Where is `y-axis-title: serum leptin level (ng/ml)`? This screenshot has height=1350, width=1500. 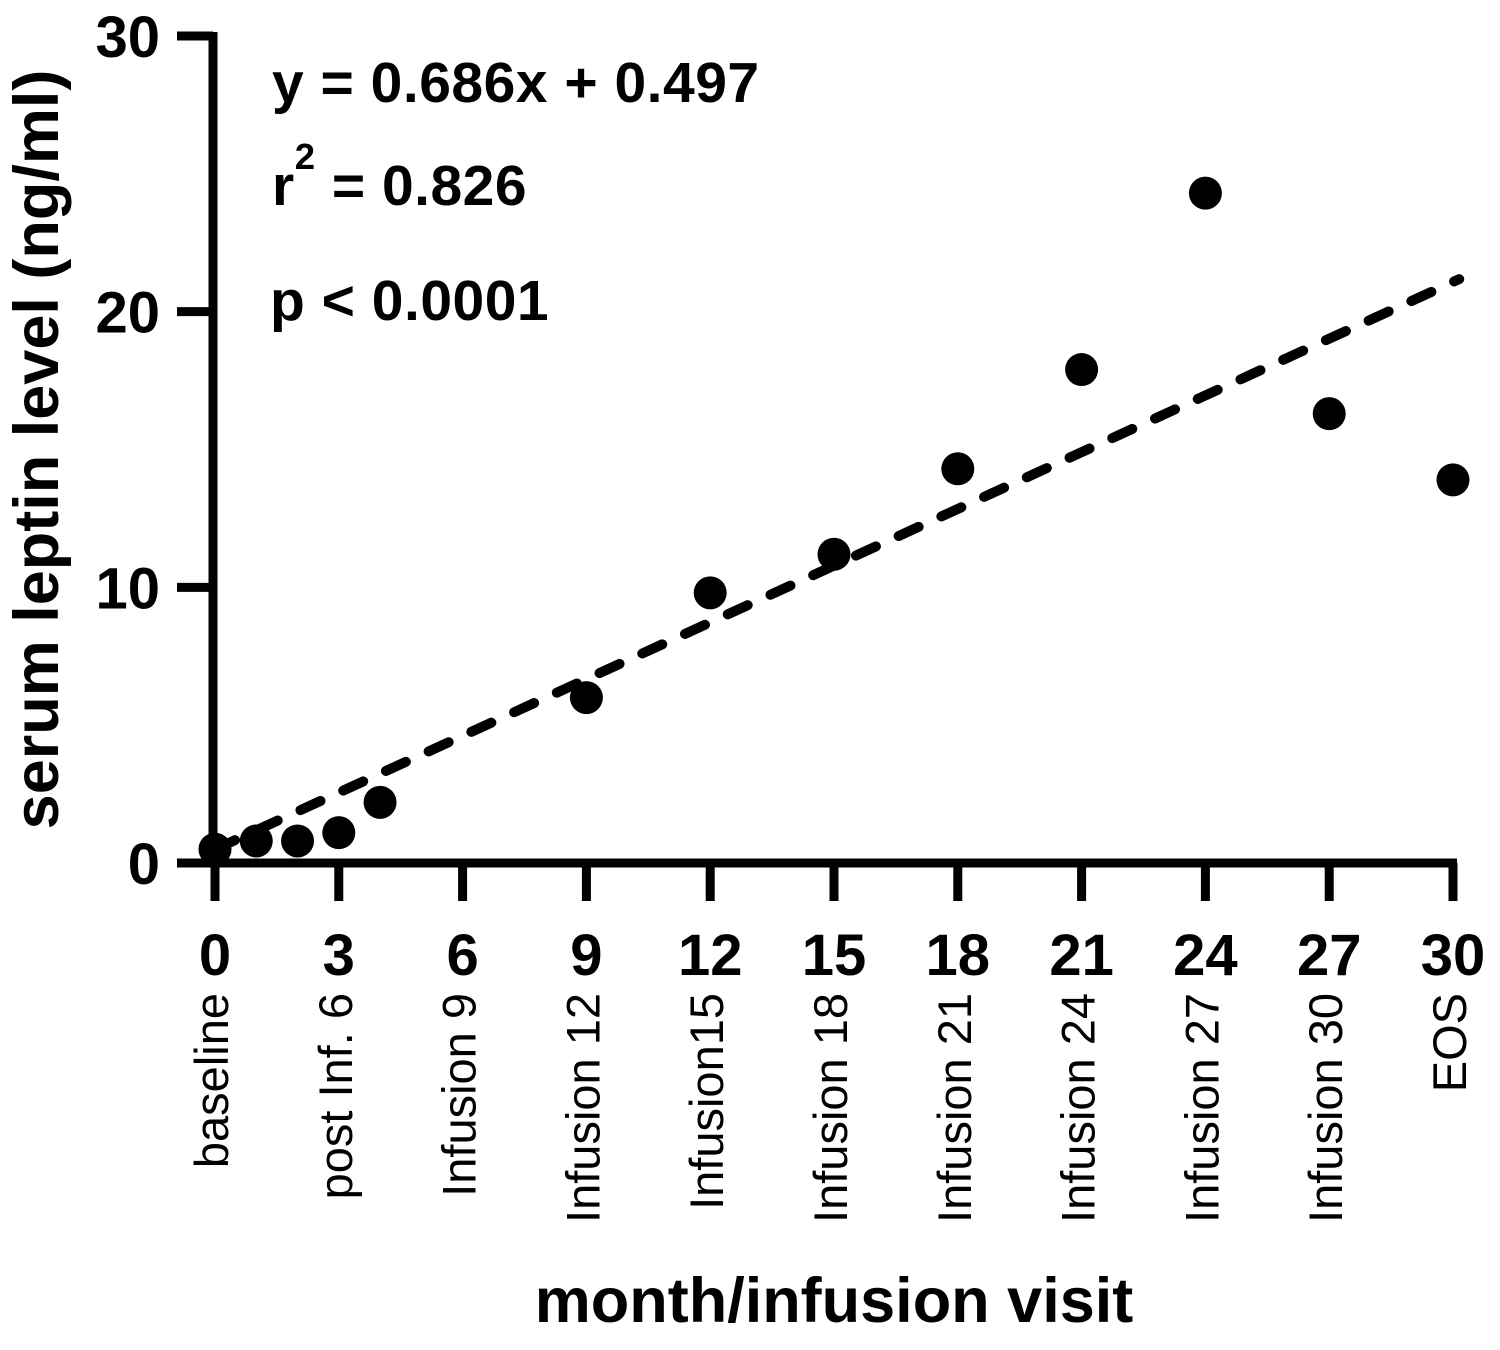 y-axis-title: serum leptin level (ng/ml) is located at coordinates (37, 450).